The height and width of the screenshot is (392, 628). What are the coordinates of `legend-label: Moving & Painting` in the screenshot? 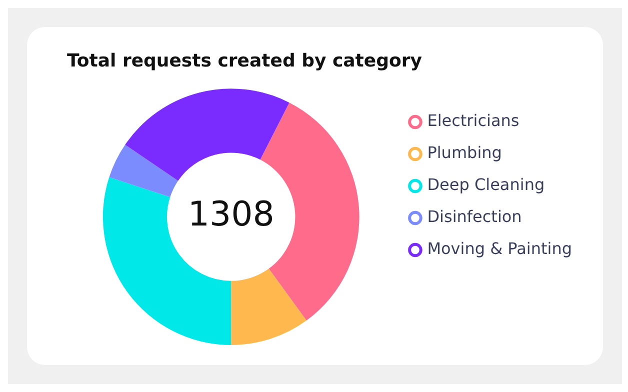 It's located at (499, 248).